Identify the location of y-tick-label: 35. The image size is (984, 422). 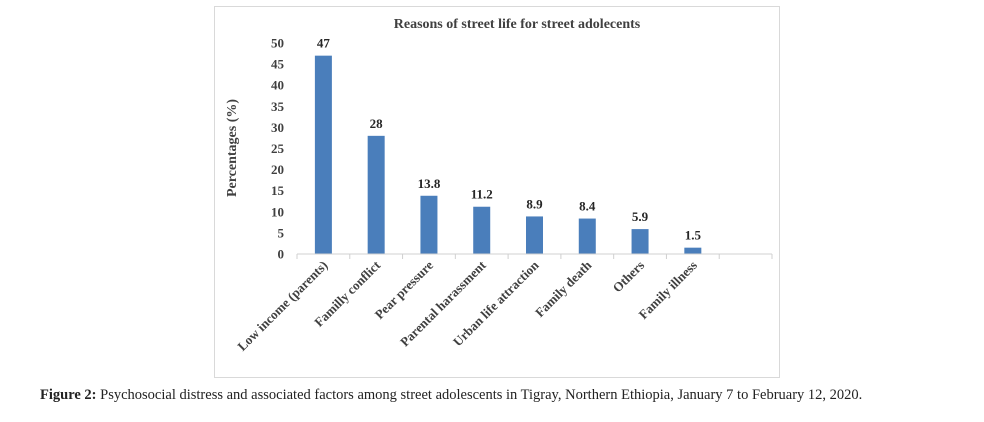
(278, 106).